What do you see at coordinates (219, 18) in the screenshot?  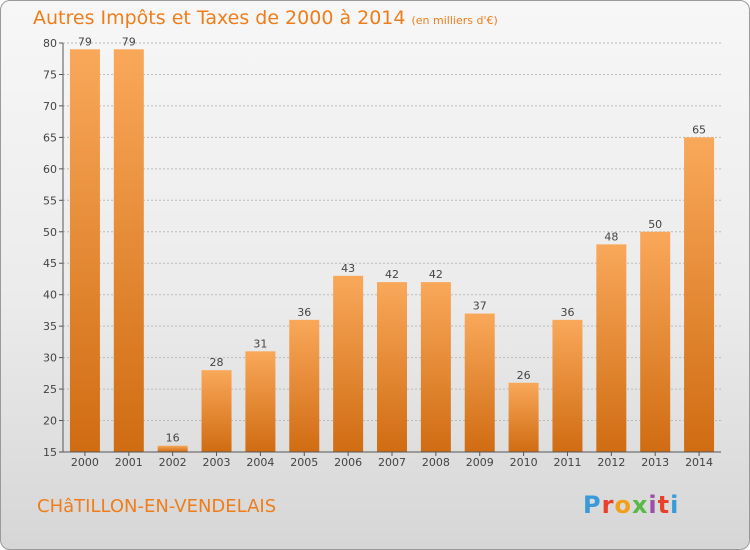 I see `chart-title-text: Autres Impôts et Taxes de 2000 à 2014` at bounding box center [219, 18].